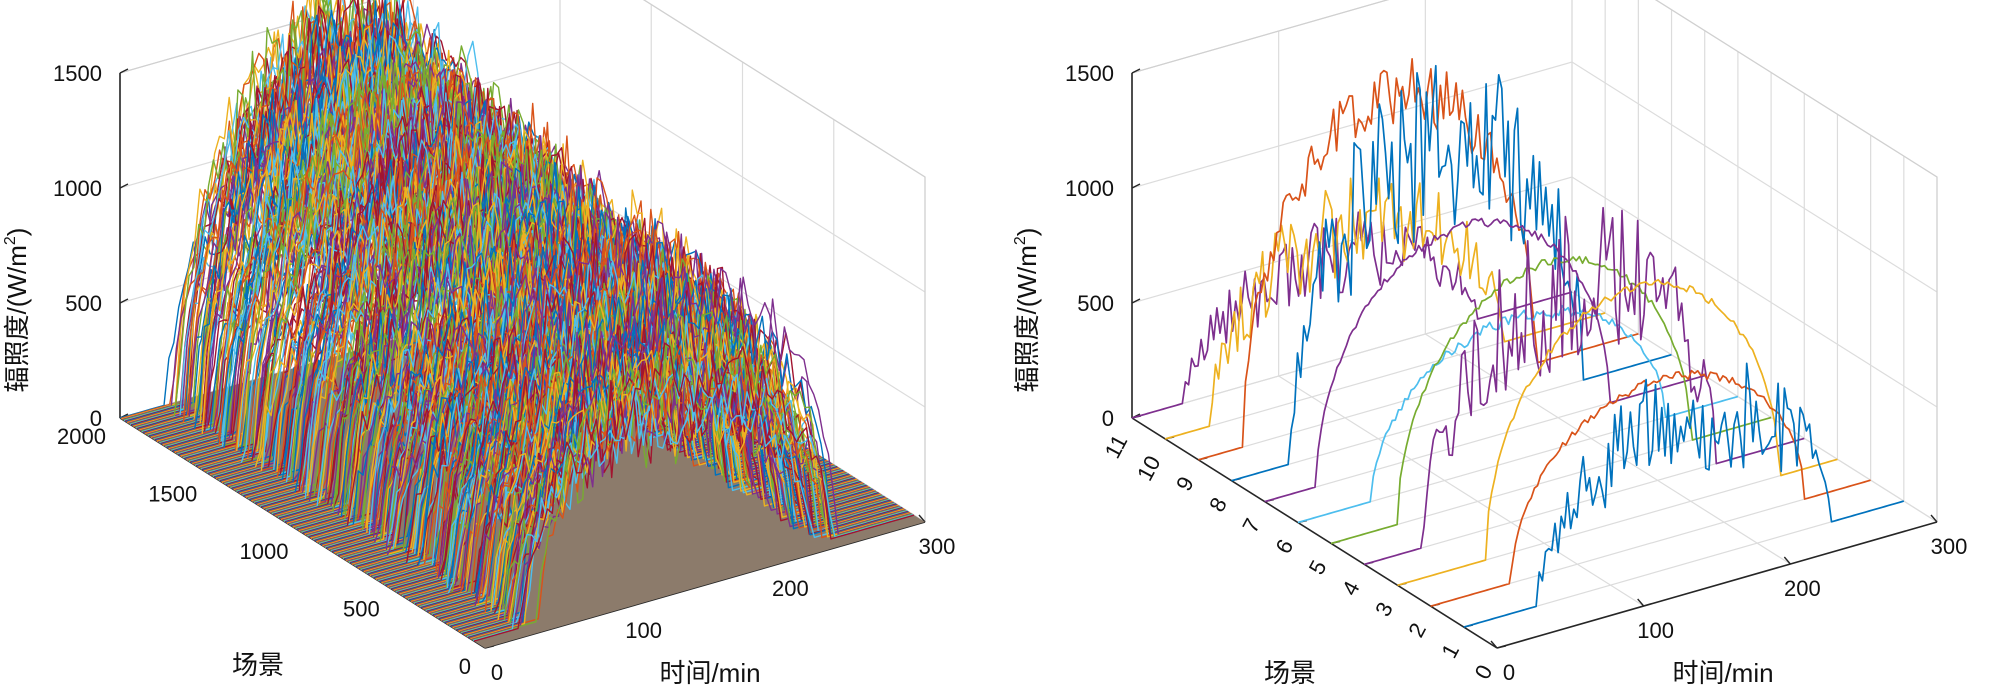 This screenshot has width=2000, height=696. Describe the element at coordinates (489, 647) in the screenshot. I see `chart-a-y-tick` at that location.